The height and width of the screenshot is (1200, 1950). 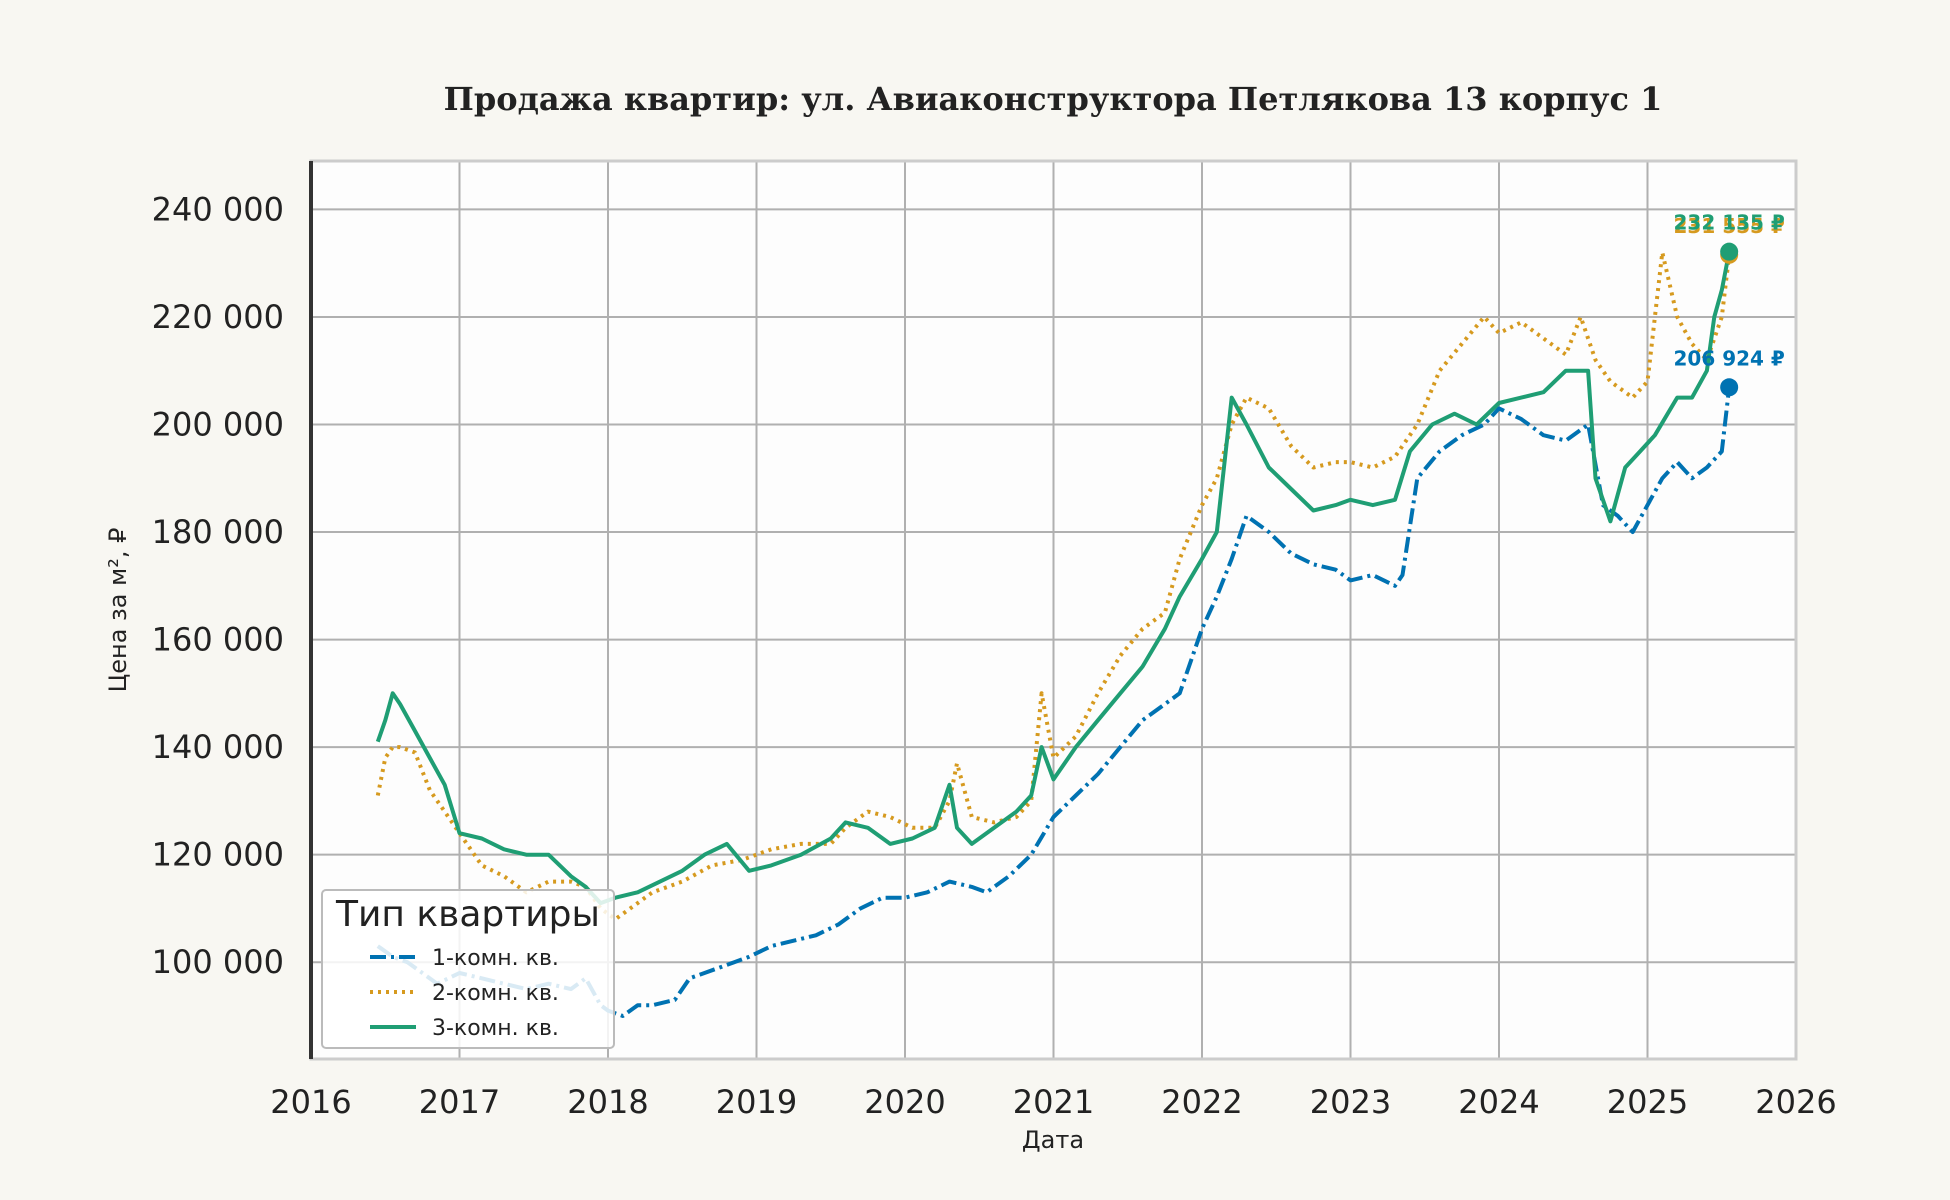 I want to click on legend-title: Тип квартиры, so click(x=467, y=914).